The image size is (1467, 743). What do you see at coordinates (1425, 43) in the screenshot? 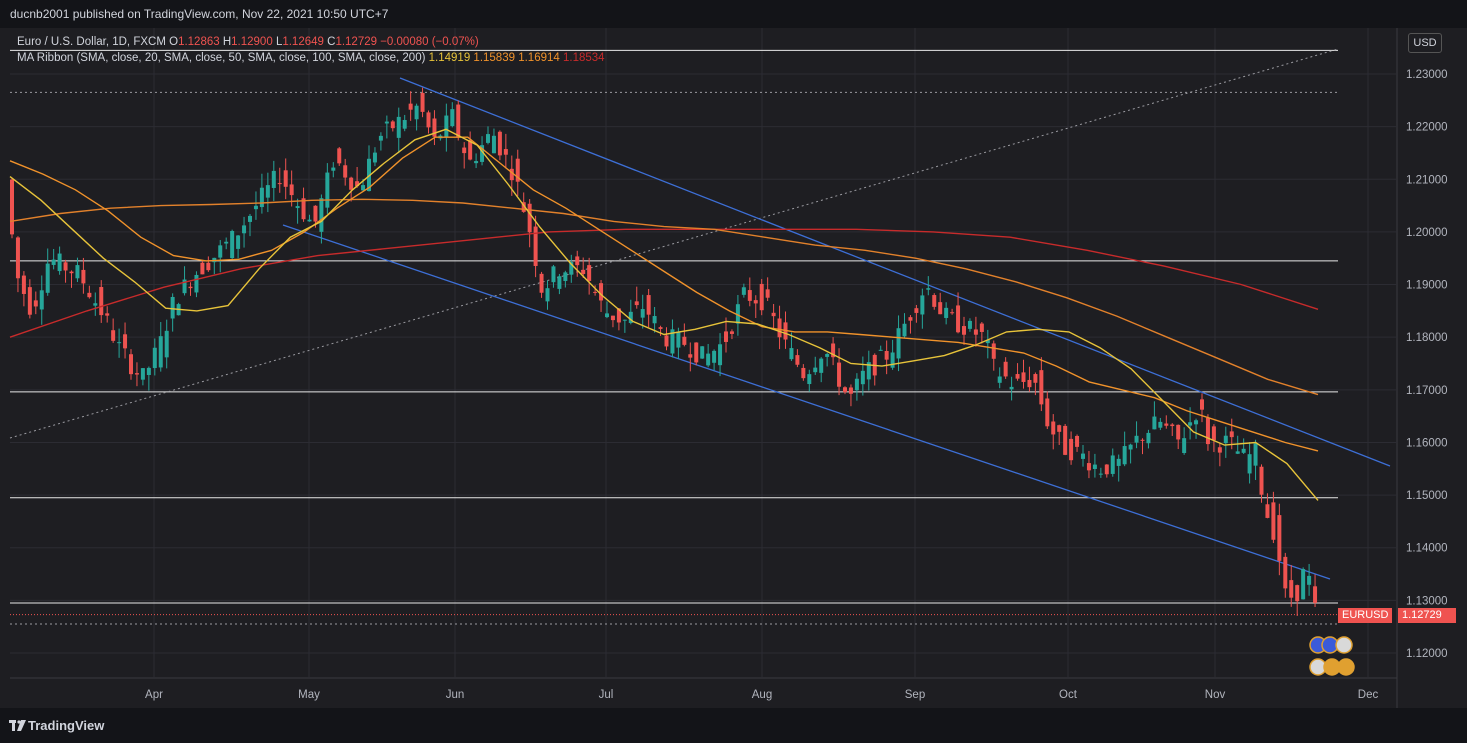
I see `currency-button: USD` at bounding box center [1425, 43].